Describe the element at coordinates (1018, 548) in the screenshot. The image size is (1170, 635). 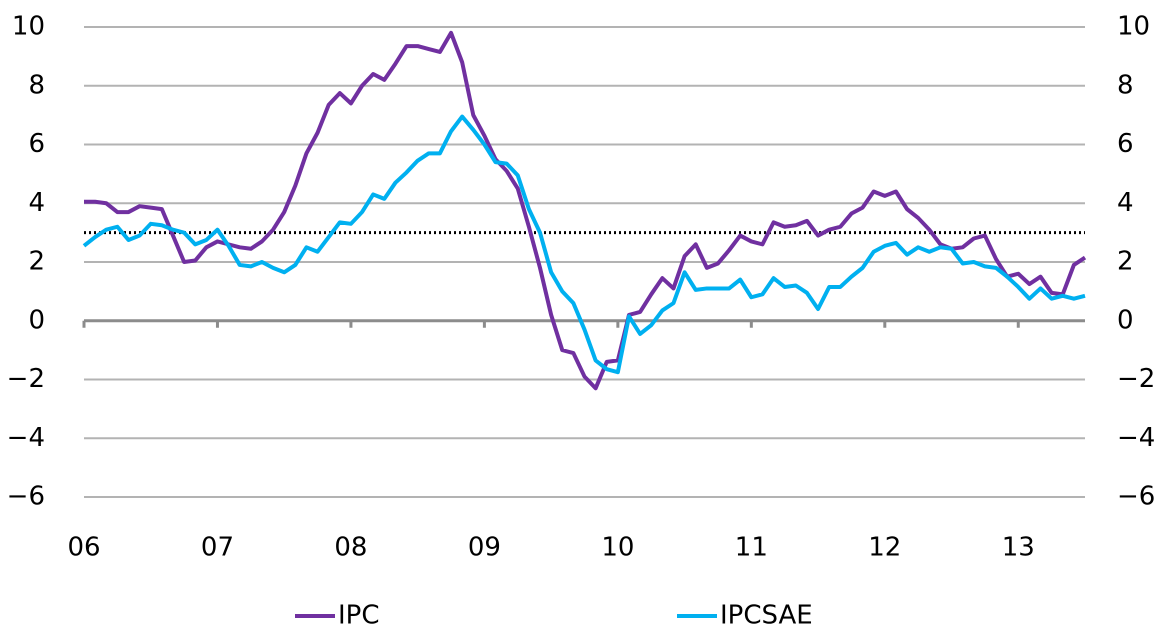
I see `x-tick-label: 13` at that location.